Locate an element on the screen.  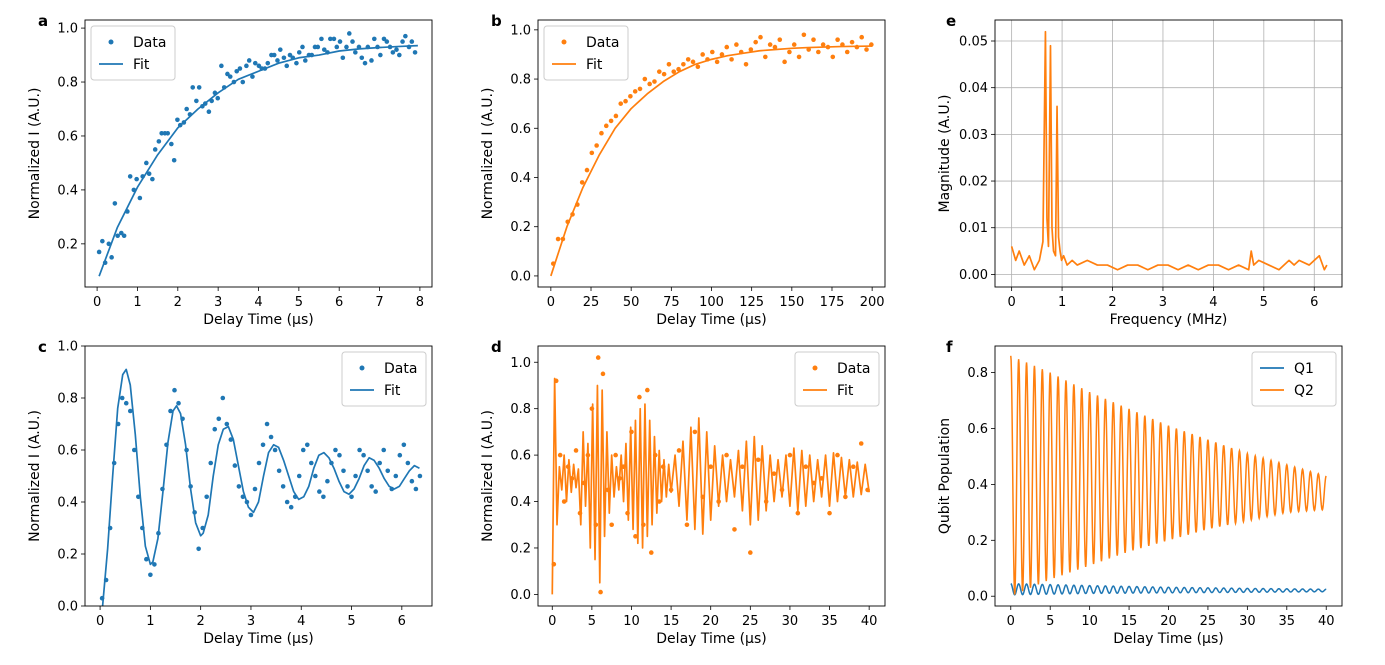
legend-label: Fit is located at coordinates (845, 391).